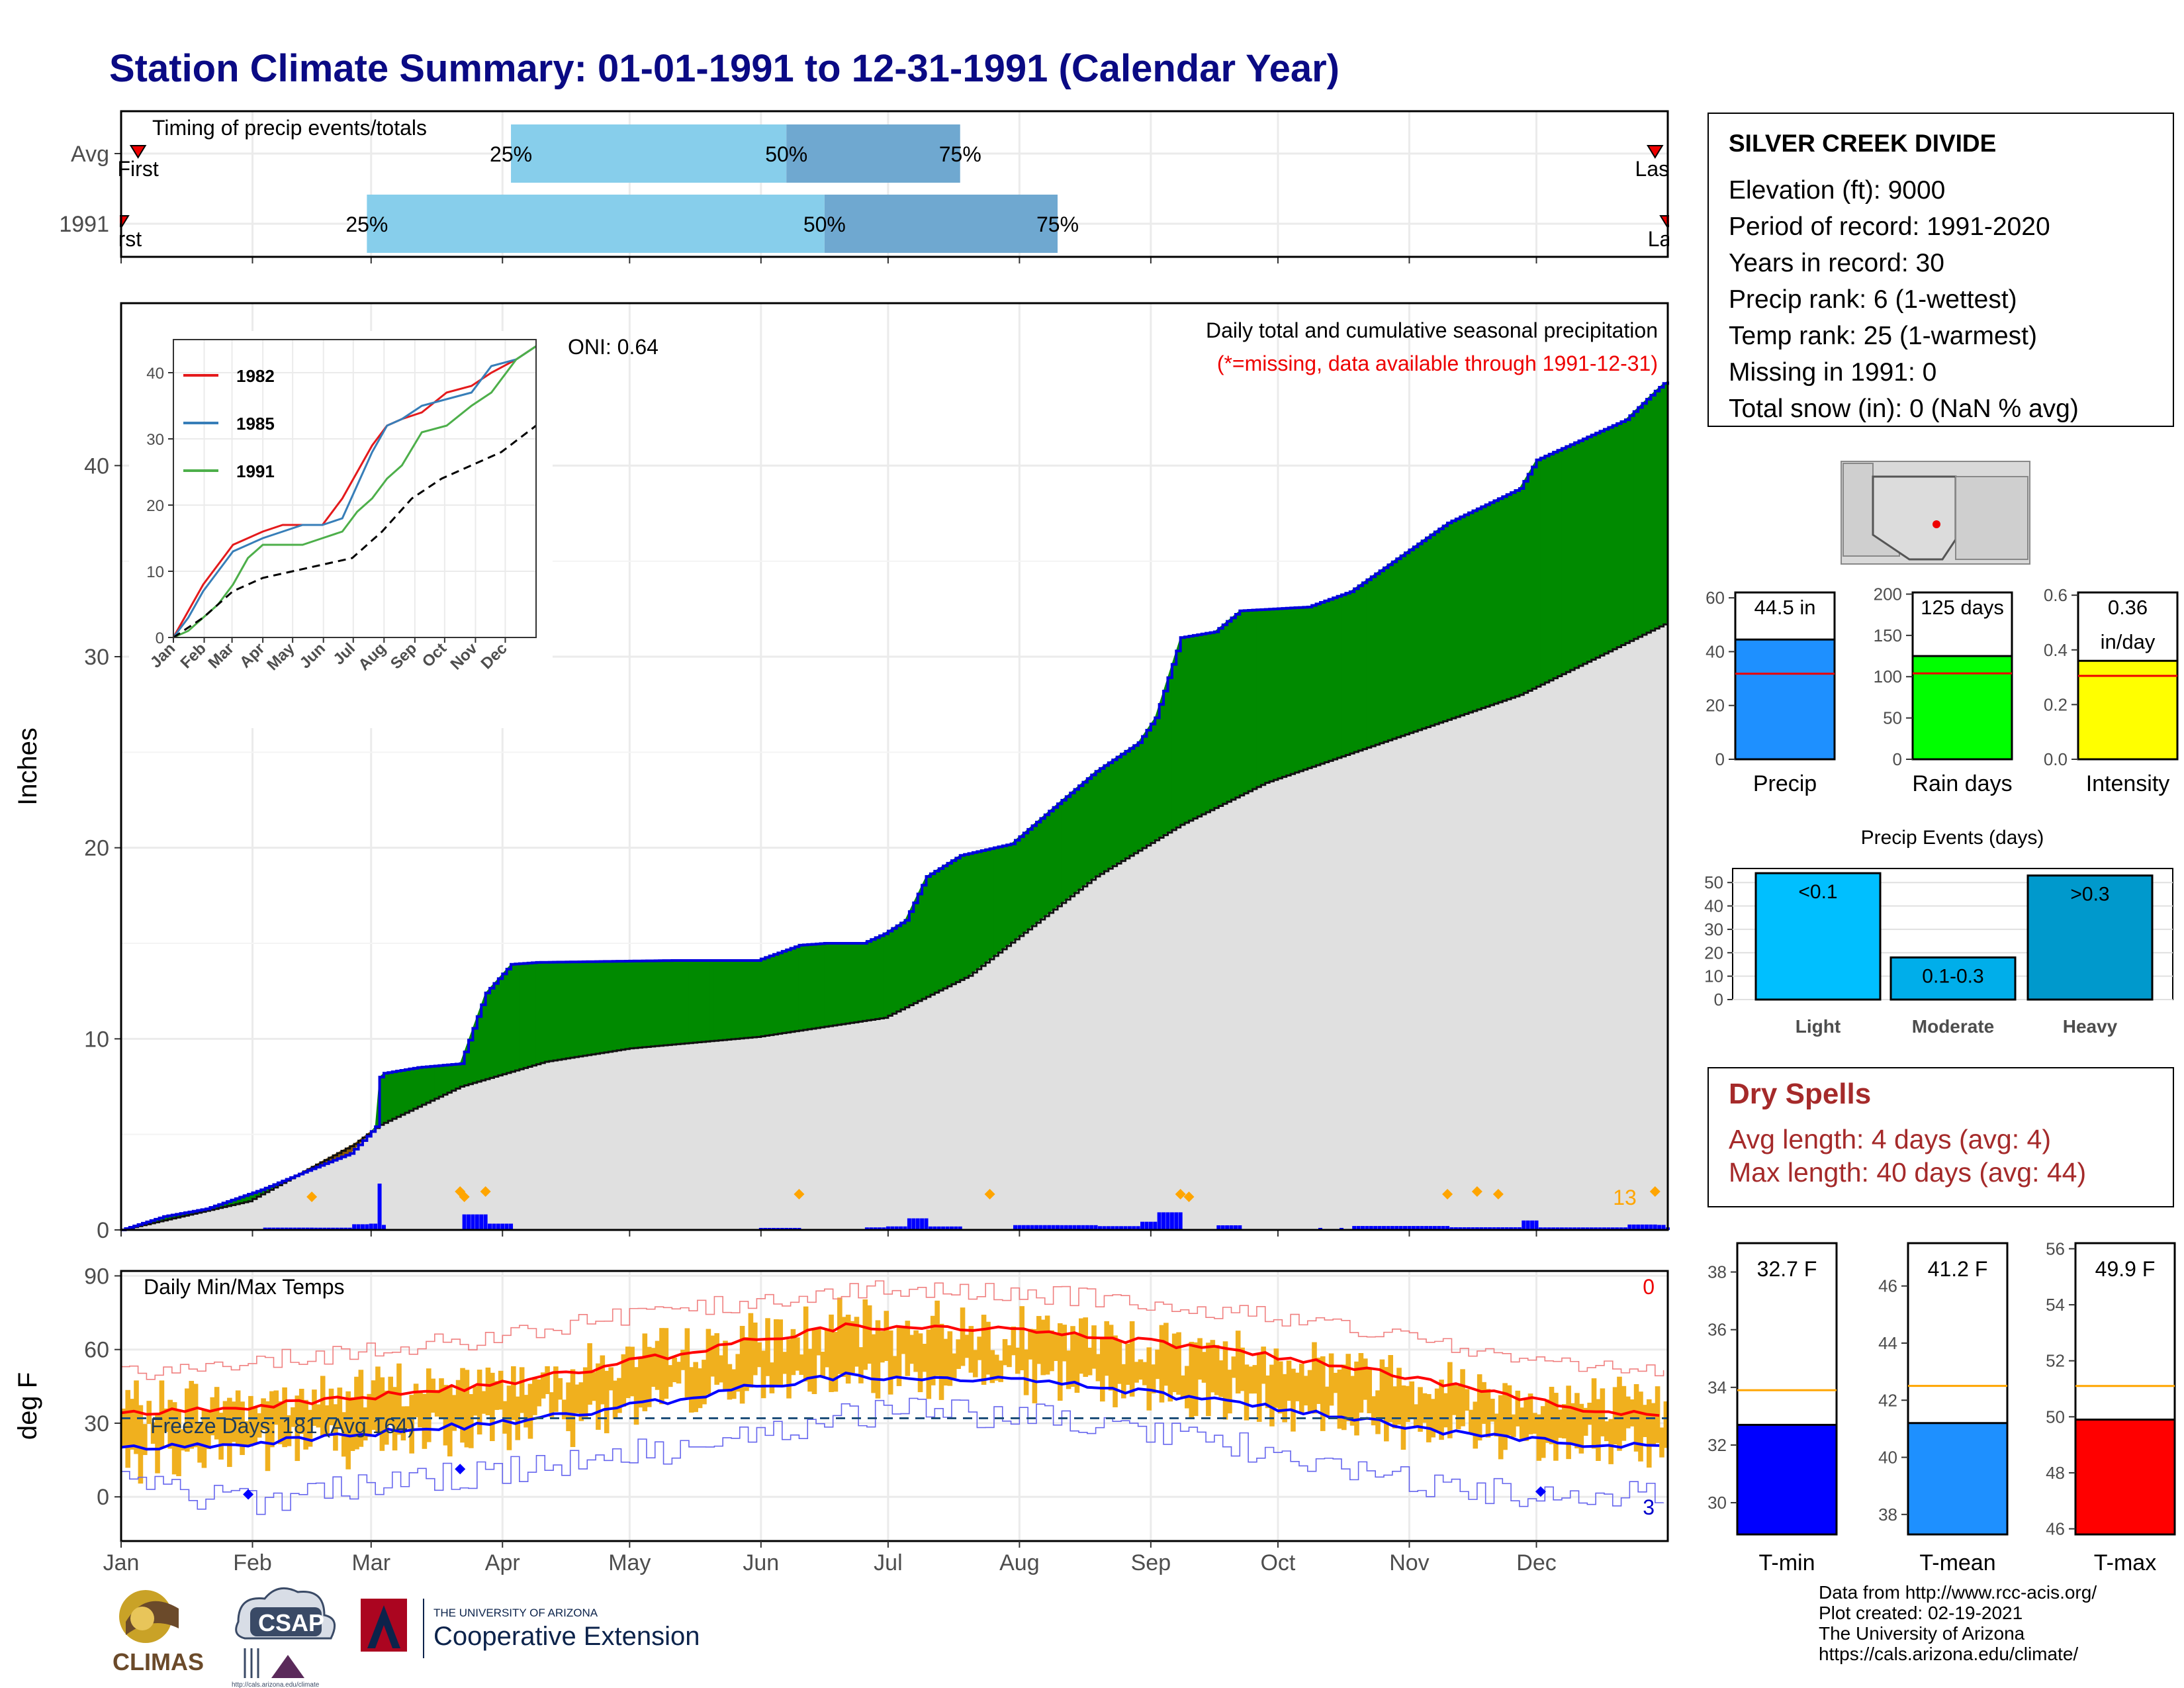  Describe the element at coordinates (1787, 1562) in the screenshot. I see `temp-summary-name: T-min` at that location.